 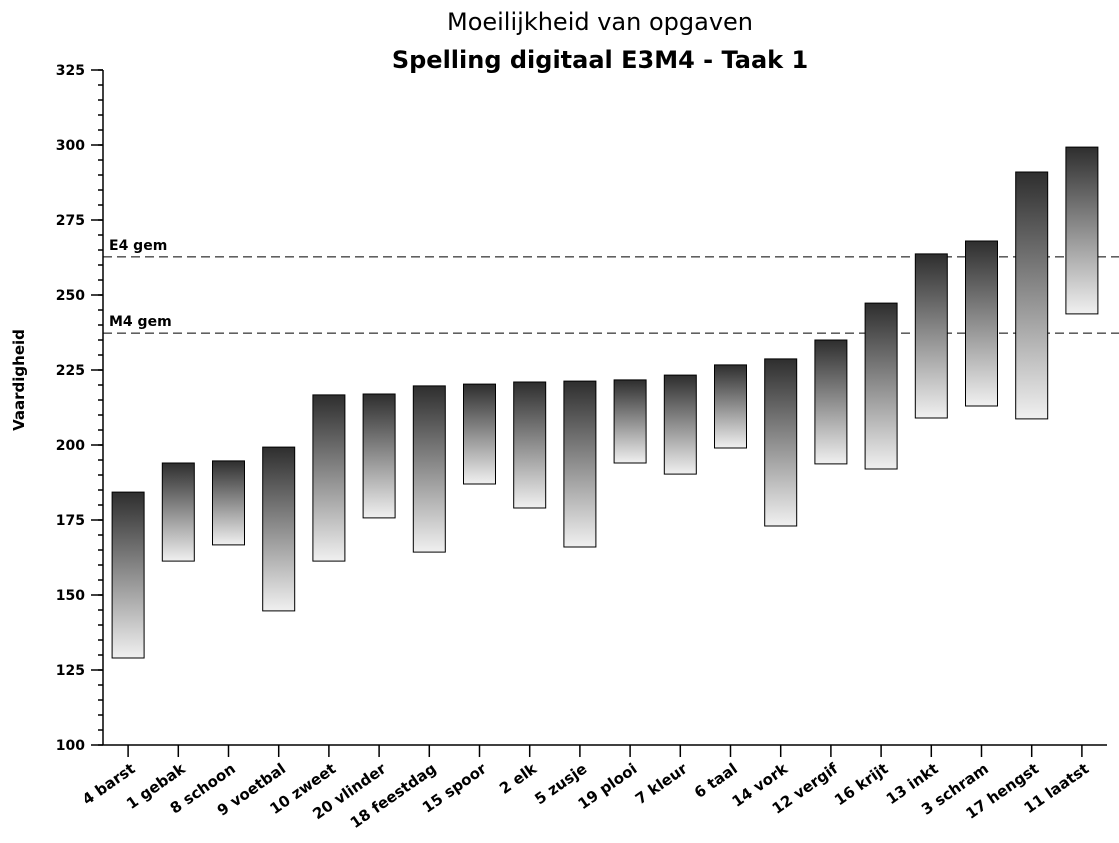 I want to click on y-tick-label: 275, so click(x=70, y=221).